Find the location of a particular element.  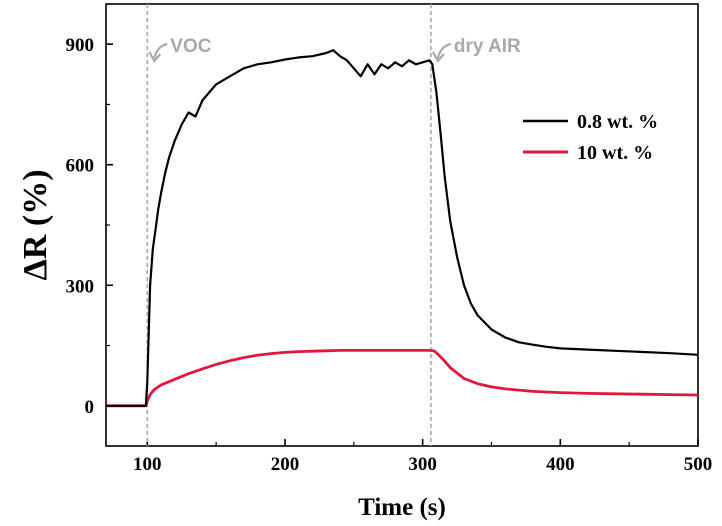

annotation: dry AIR is located at coordinates (476, 49).